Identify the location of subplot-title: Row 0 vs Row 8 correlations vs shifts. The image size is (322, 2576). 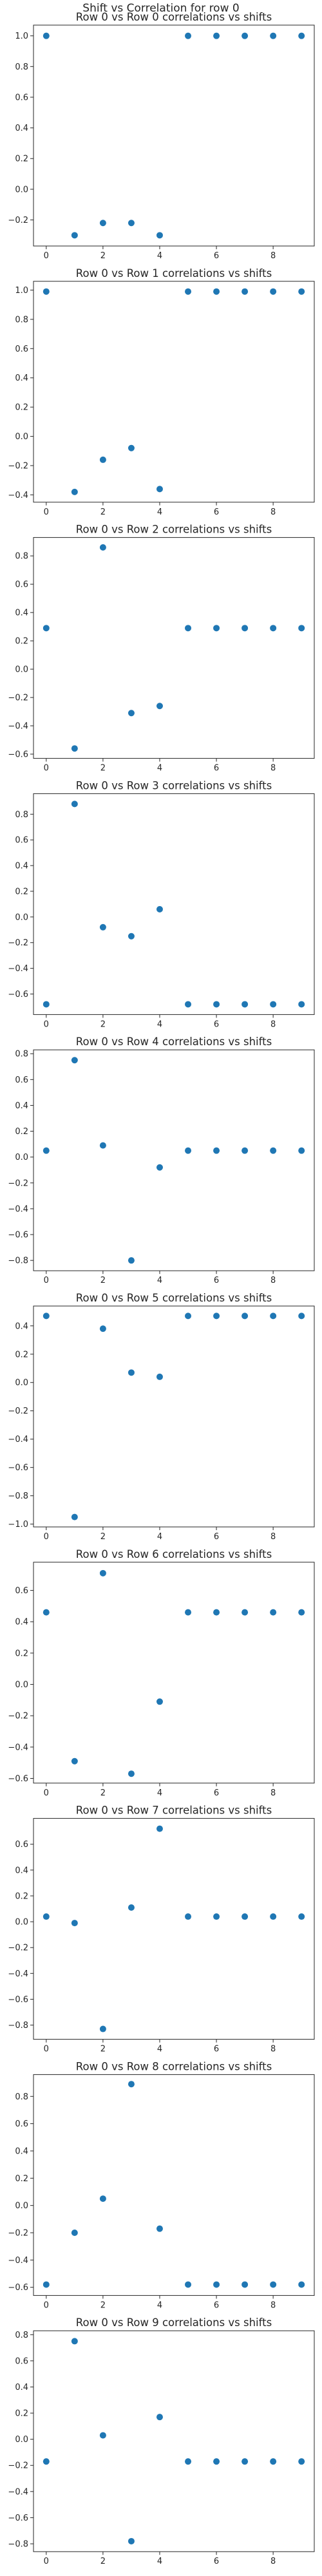
(174, 2066).